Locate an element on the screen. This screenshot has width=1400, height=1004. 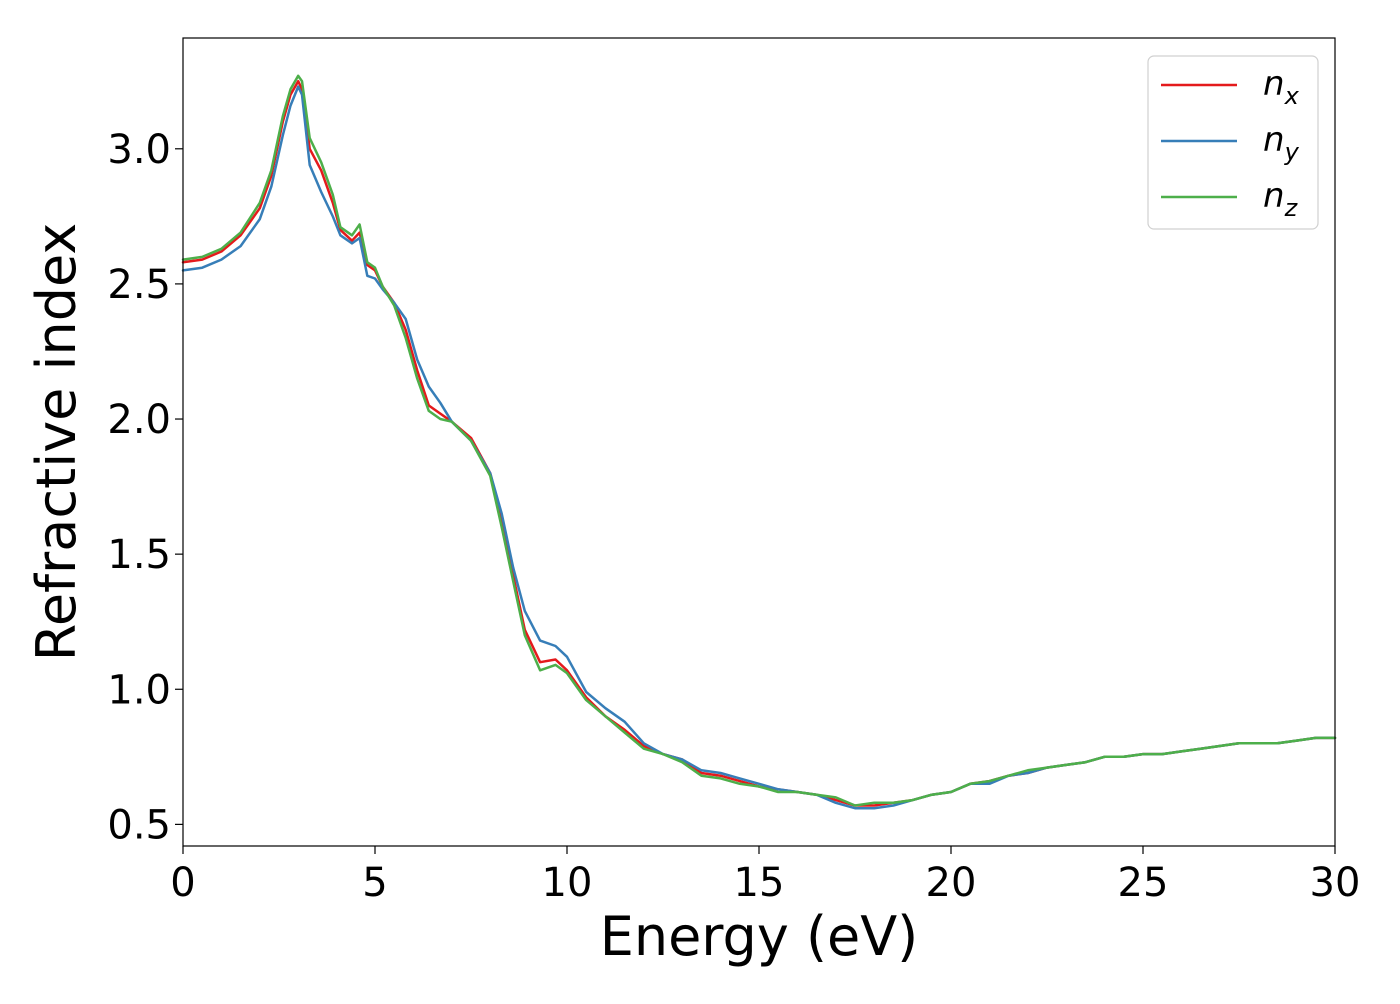
legend-label-z: nz is located at coordinates (1281, 199).